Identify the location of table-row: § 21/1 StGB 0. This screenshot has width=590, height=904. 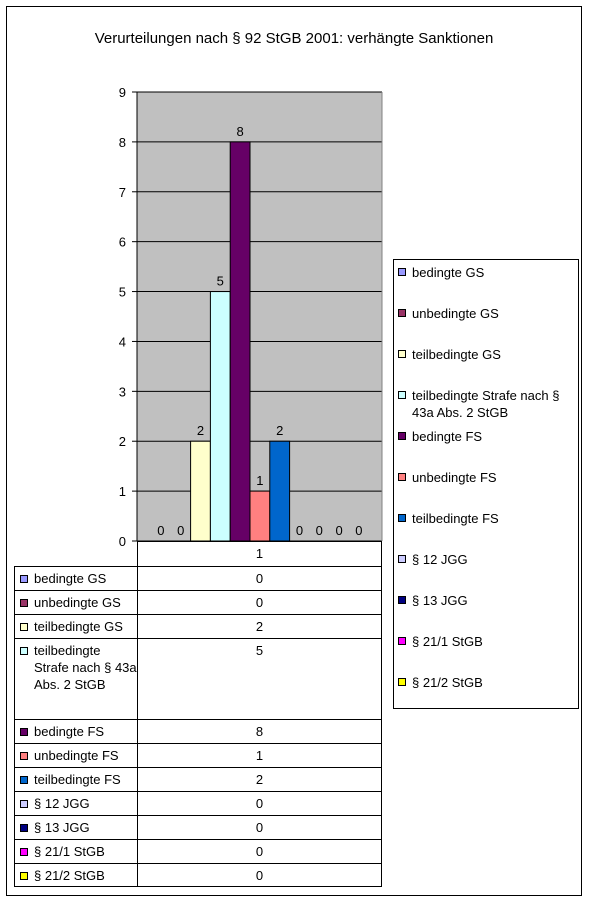
(198, 851).